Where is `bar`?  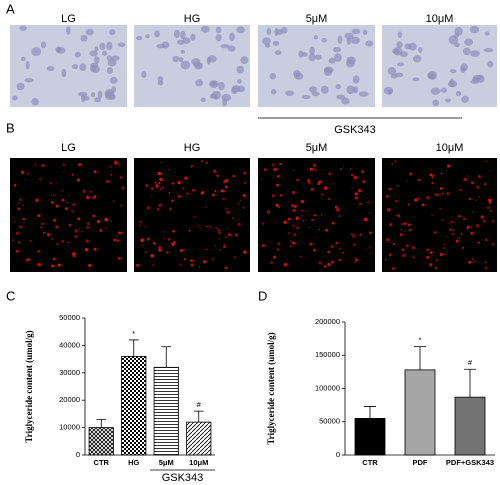 bar is located at coordinates (470, 426).